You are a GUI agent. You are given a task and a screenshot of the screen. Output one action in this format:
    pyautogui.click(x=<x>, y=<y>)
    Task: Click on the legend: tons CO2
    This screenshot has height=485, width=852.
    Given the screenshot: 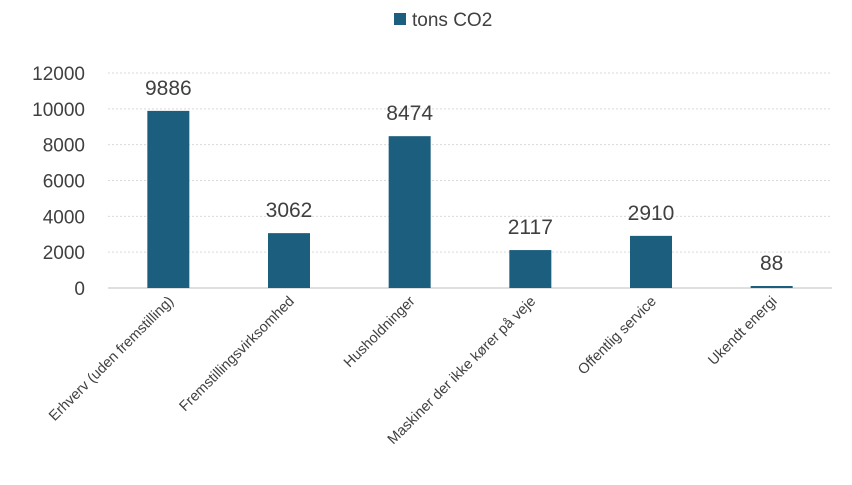 What is the action you would take?
    pyautogui.click(x=443, y=20)
    